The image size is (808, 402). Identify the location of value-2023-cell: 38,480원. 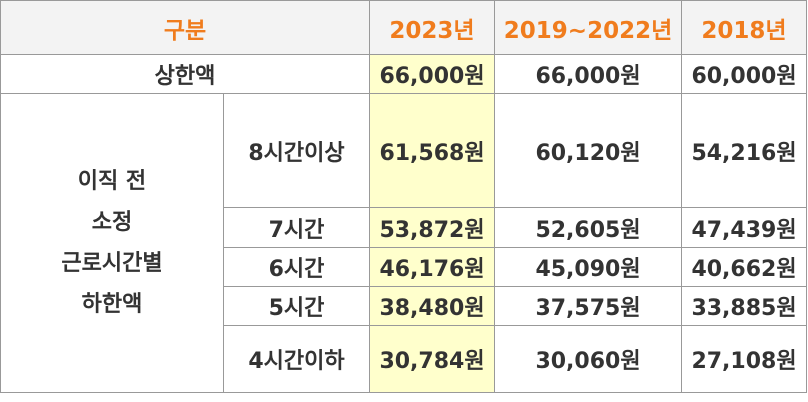
(432, 306).